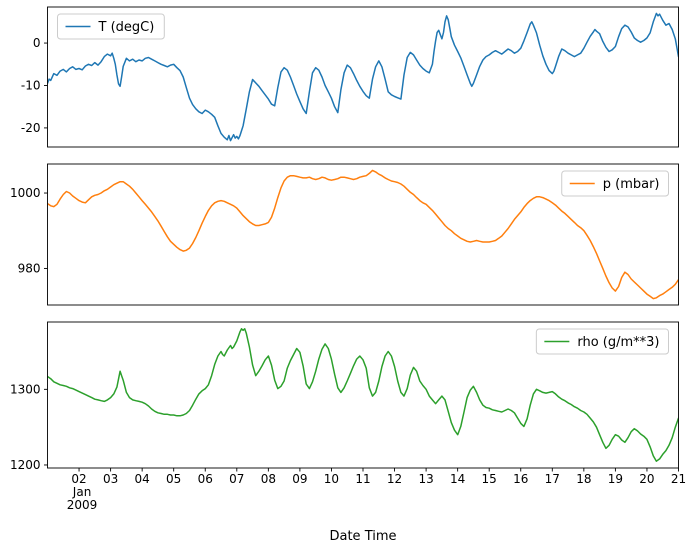 The image size is (693, 559). What do you see at coordinates (615, 479) in the screenshot?
I see `x-tick-label: 19` at bounding box center [615, 479].